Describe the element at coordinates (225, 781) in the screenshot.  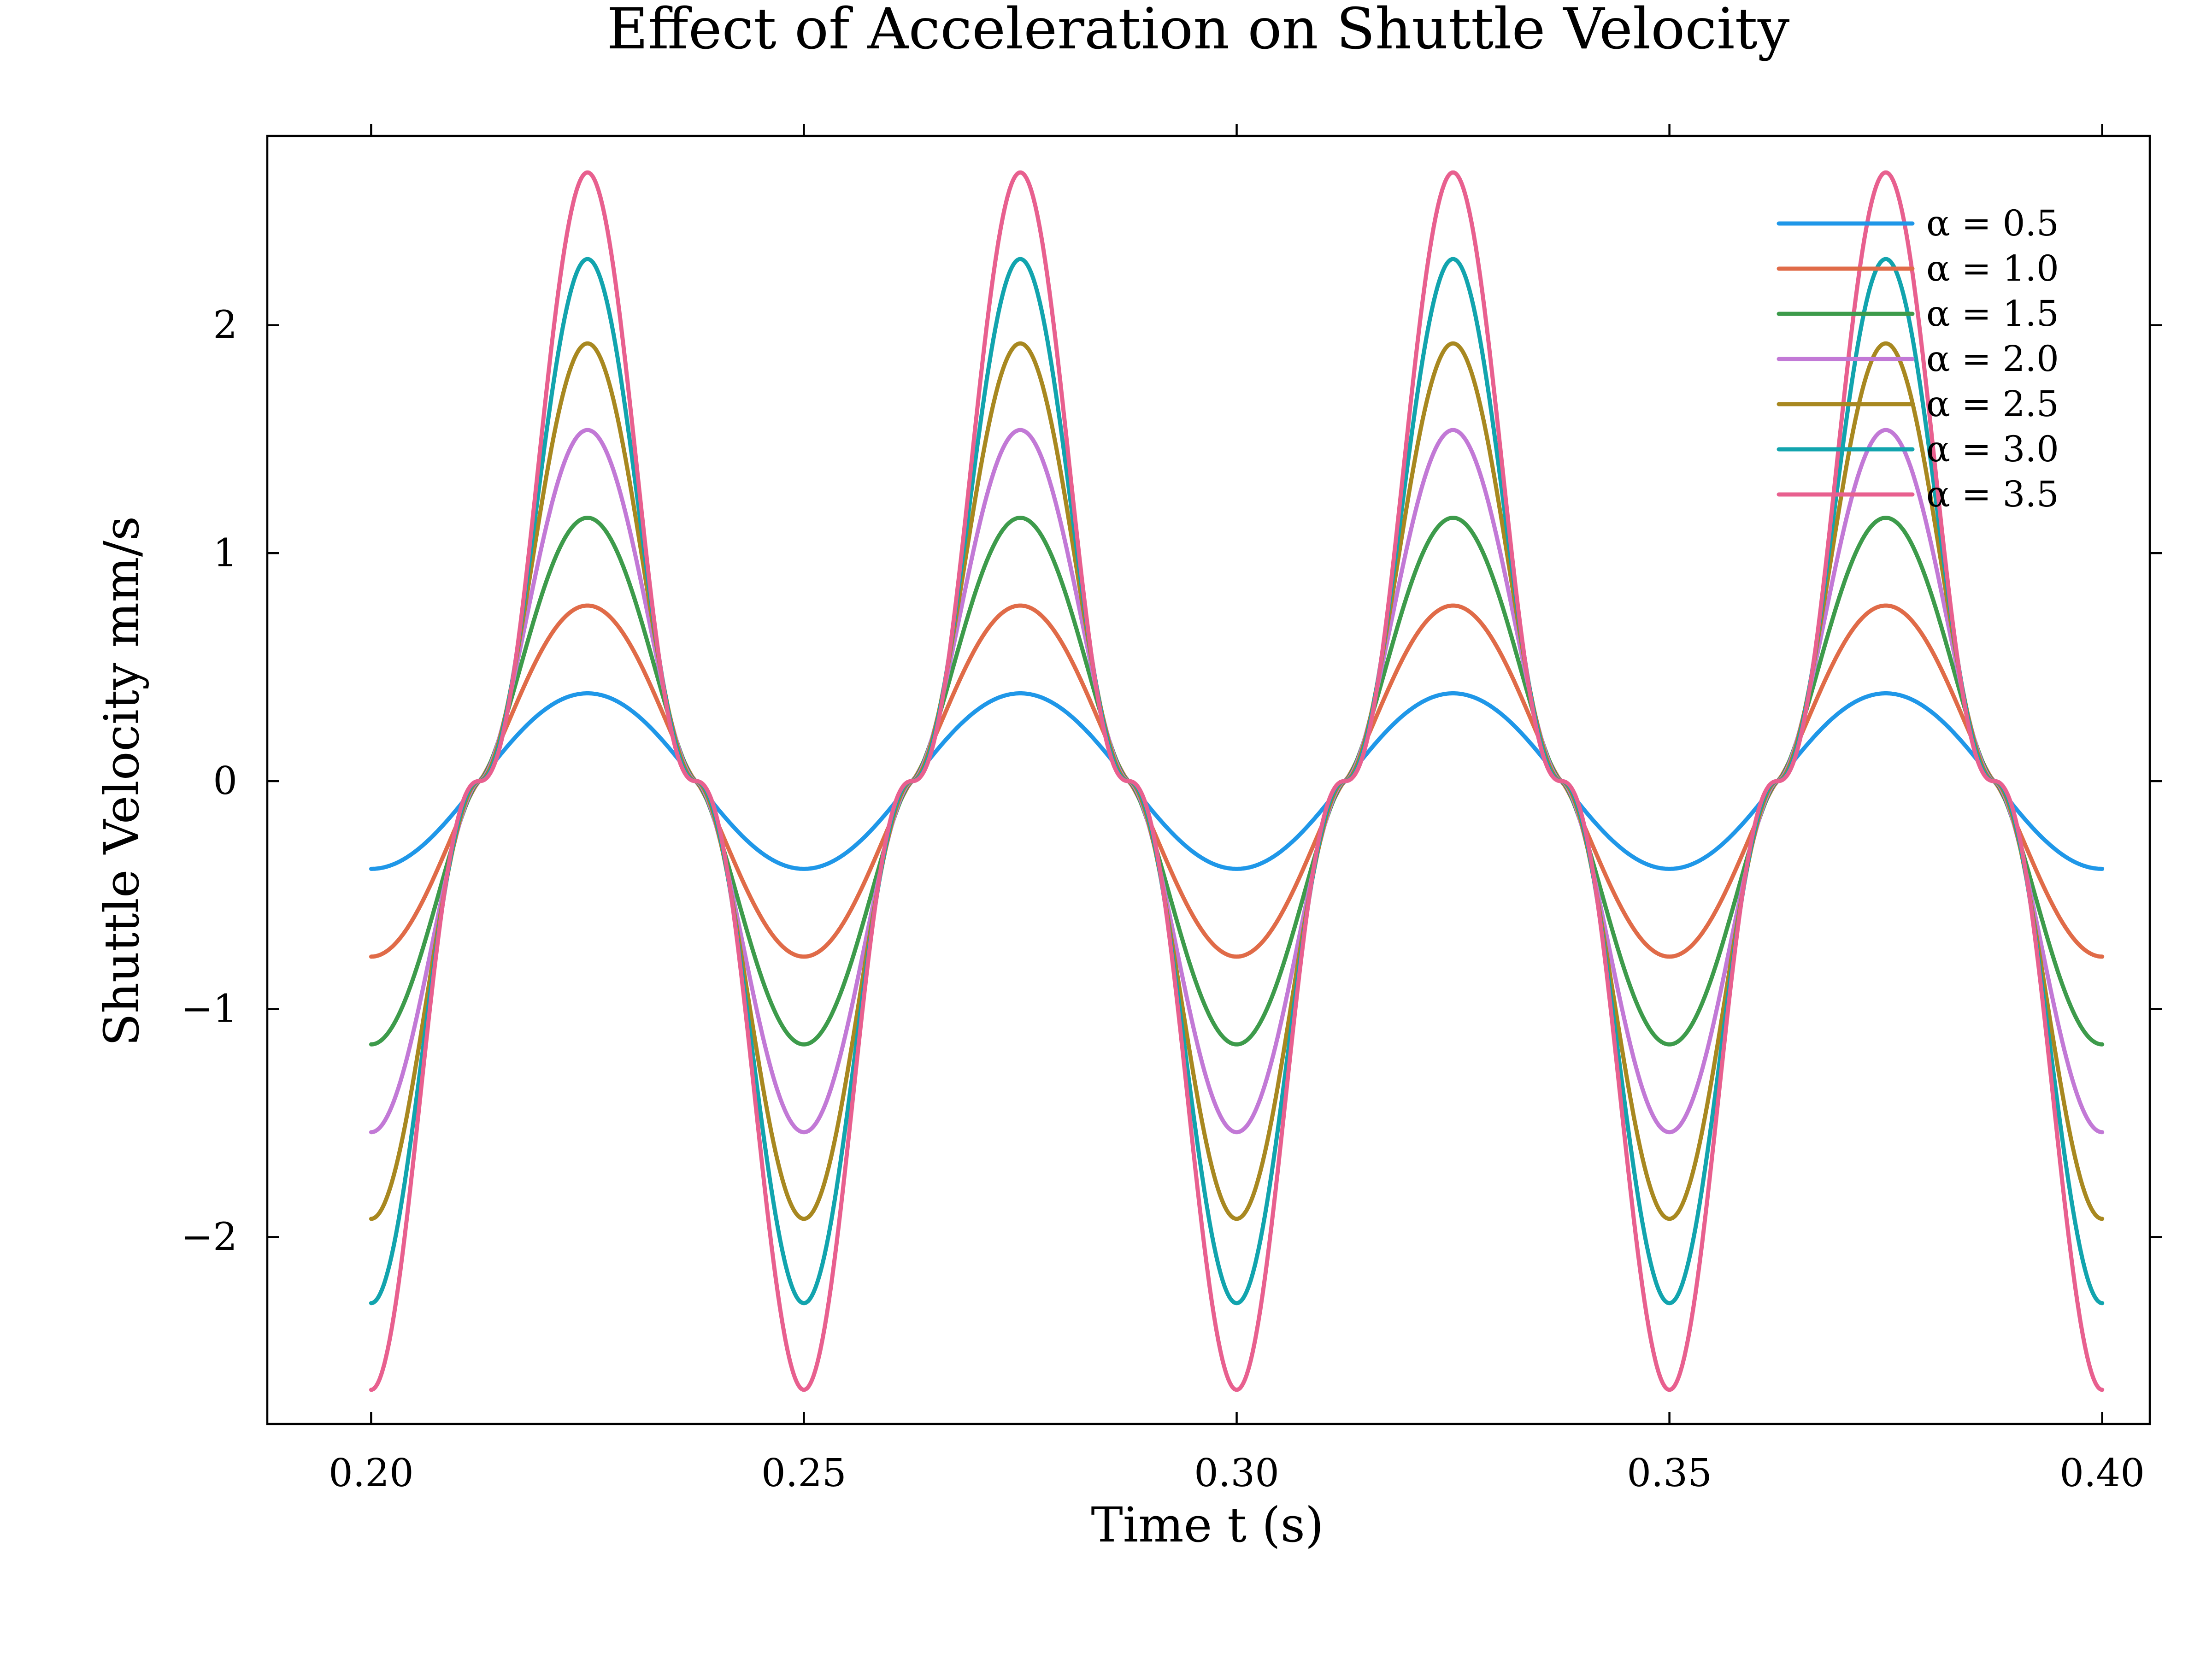
I see `y-tick-label: 0` at that location.